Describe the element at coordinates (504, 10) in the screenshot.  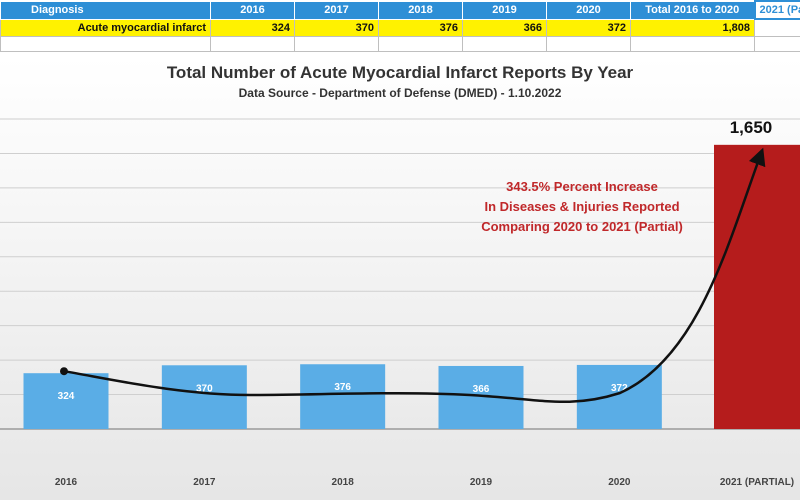
I see `header-2019: 2019` at that location.